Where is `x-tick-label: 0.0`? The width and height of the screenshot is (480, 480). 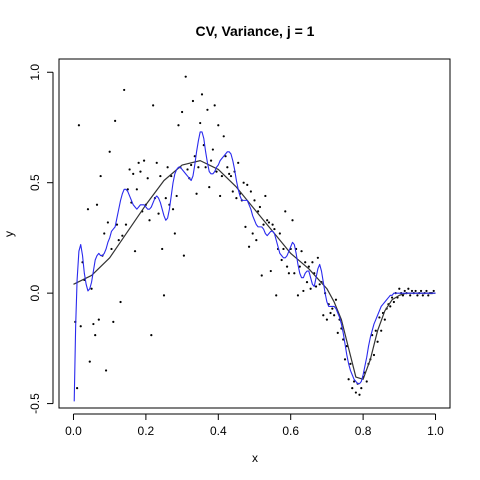
x-tick-label: 0.0 is located at coordinates (73, 431).